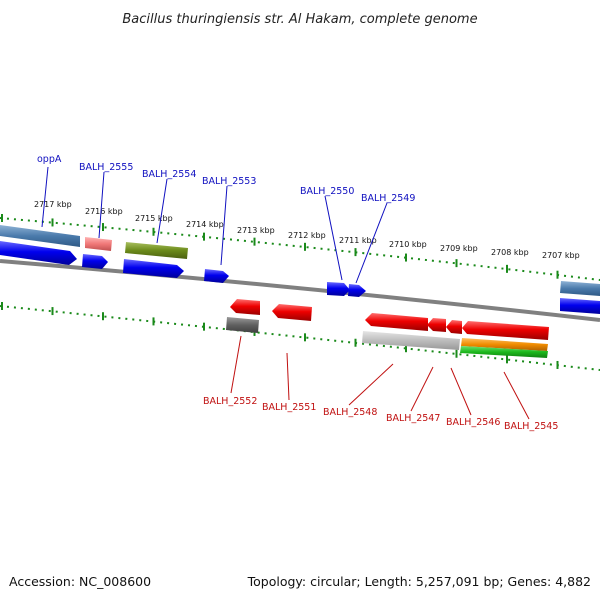 The width and height of the screenshot is (600, 600). Describe the element at coordinates (505, 330) in the screenshot. I see `cds-reverse-balh2545` at that location.